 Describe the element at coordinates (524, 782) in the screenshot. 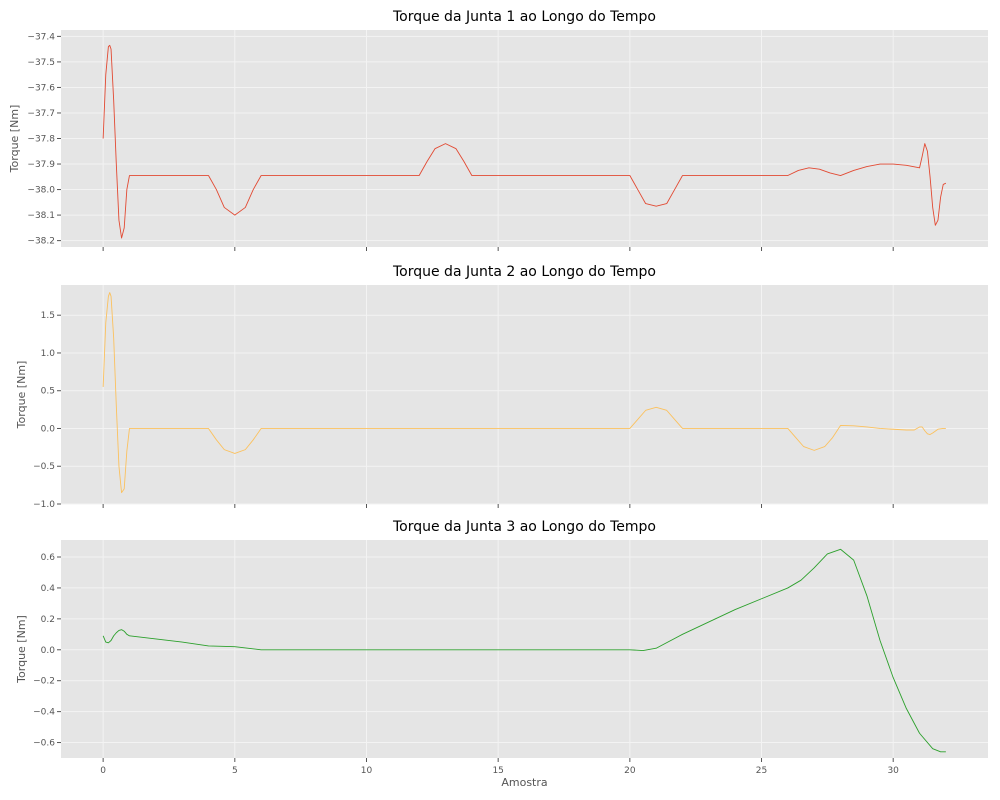

I see `x-axis-label: Amostra` at that location.